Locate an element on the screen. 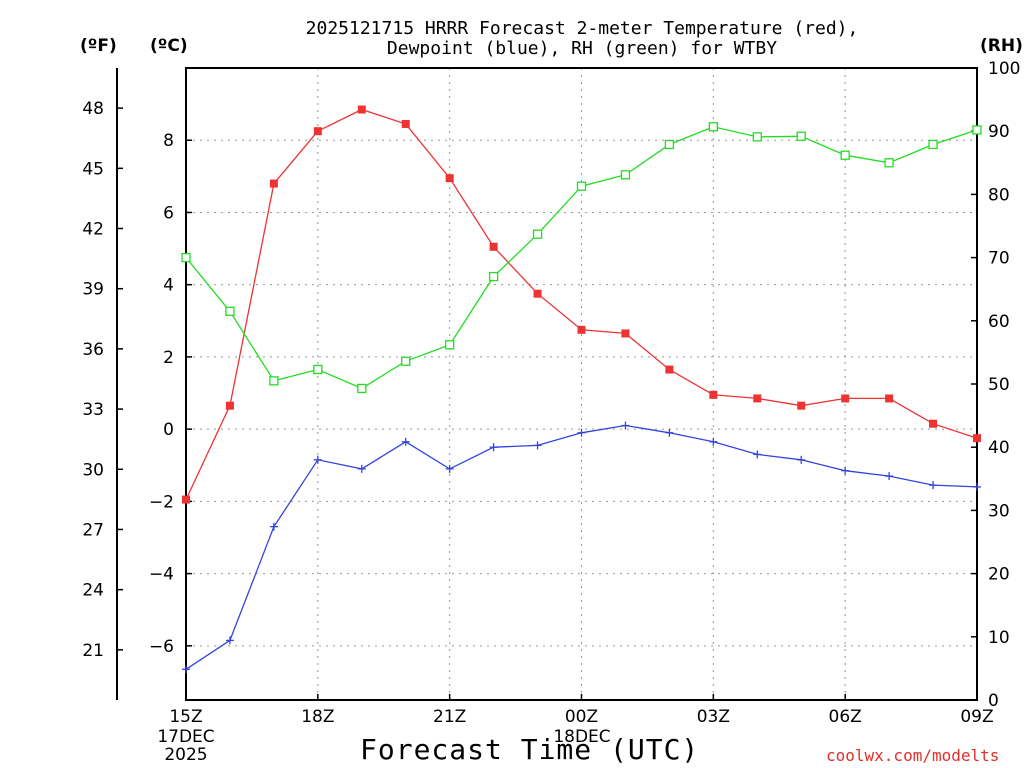 The width and height of the screenshot is (1024, 768). time-axis: 15Z 18Z 21Z 00Z 03Z 06Z 09Z is located at coordinates (581, 710).